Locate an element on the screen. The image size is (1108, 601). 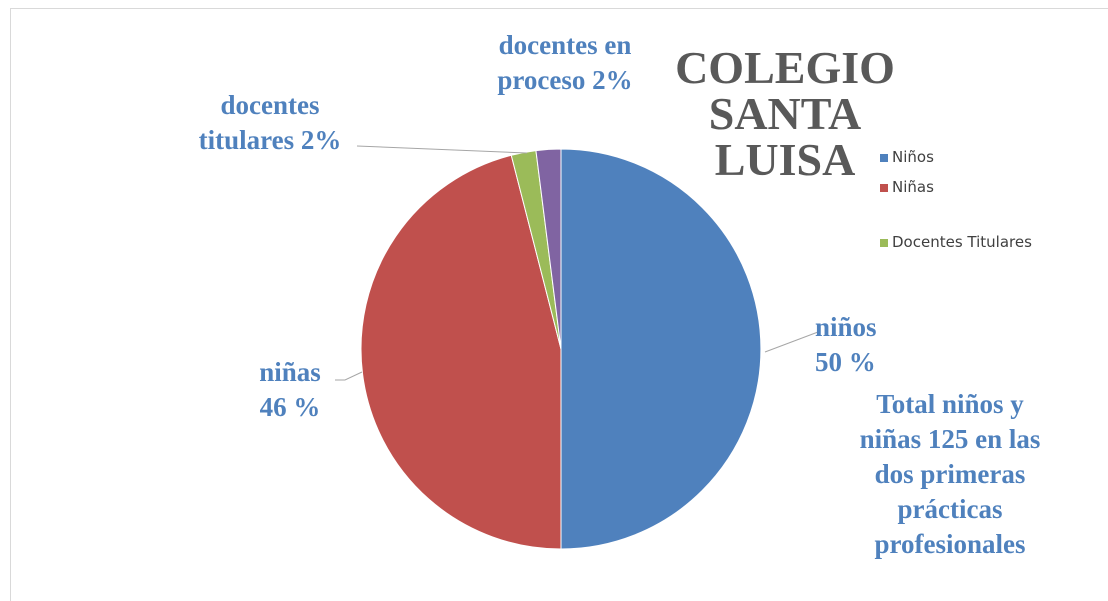
legend-label: Niñas is located at coordinates (913, 187).